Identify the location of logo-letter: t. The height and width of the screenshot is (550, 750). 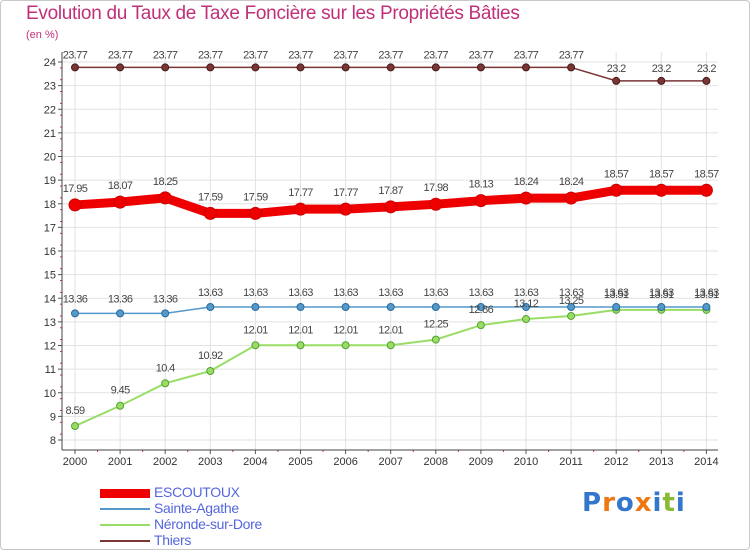
(669, 503).